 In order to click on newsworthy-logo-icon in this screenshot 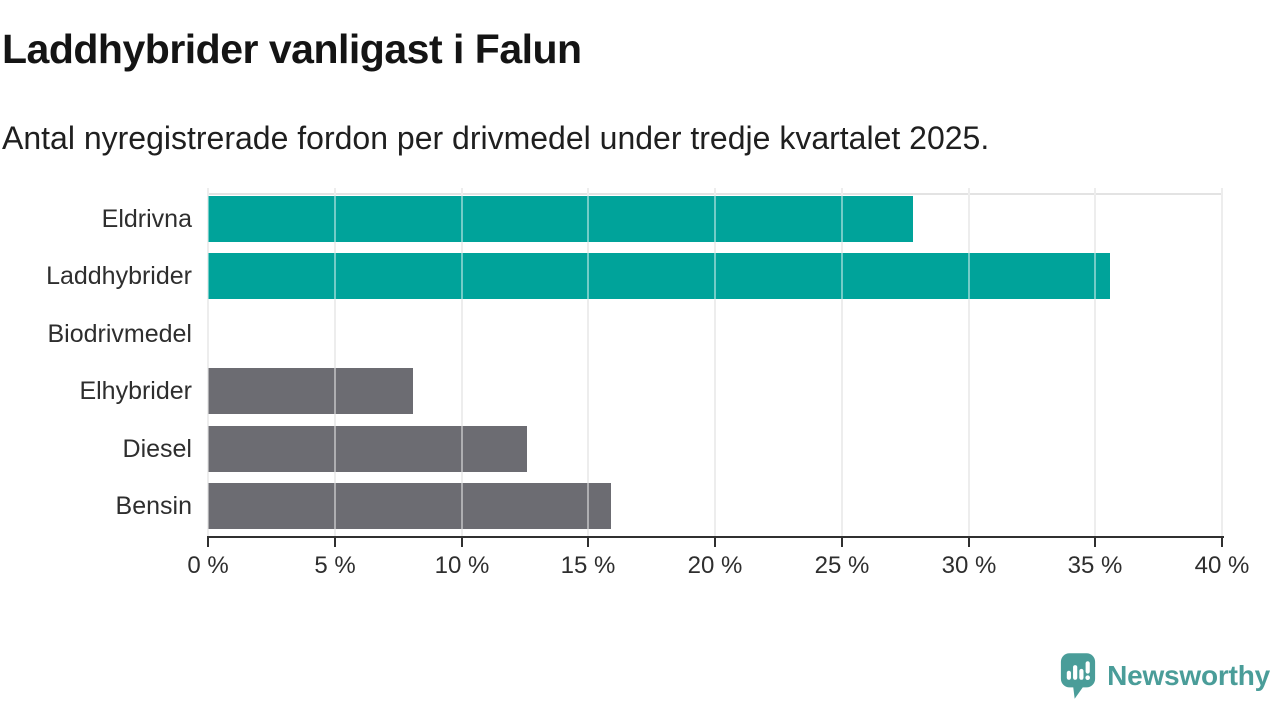, I will do `click(1078, 676)`.